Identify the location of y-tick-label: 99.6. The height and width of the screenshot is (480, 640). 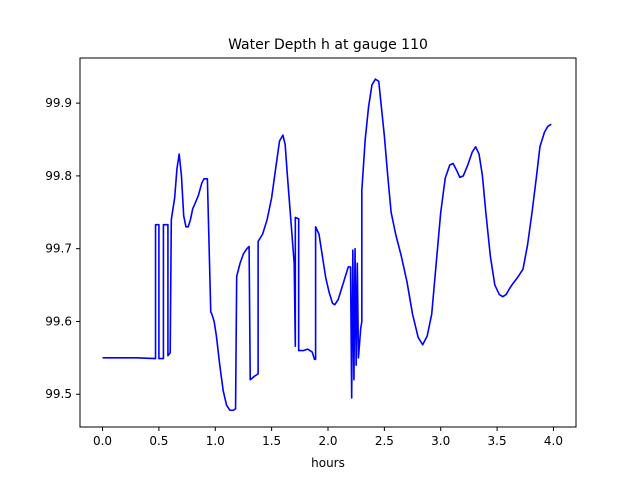
(58, 321).